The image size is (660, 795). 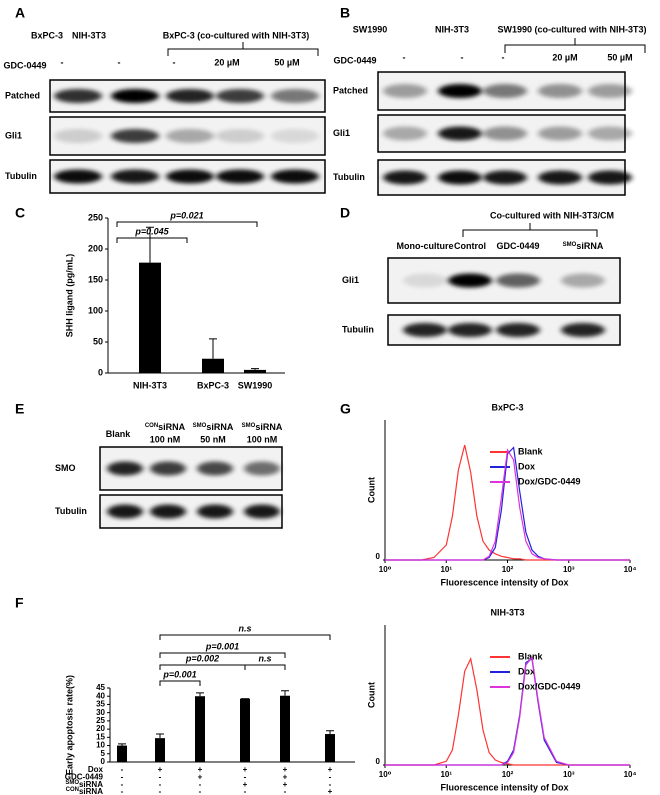 What do you see at coordinates (150, 385) in the screenshot?
I see `x-tick-label: NIH-3T3` at bounding box center [150, 385].